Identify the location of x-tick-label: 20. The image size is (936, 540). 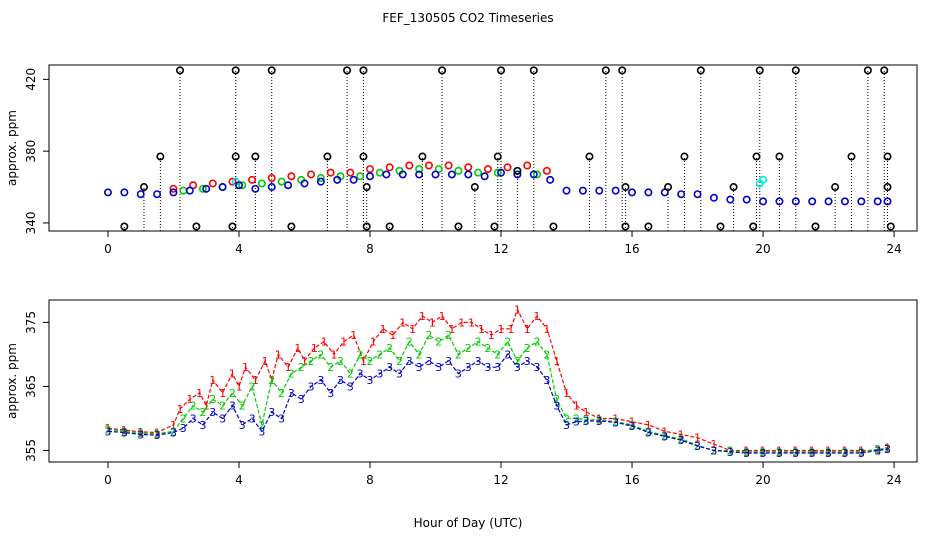
(762, 480).